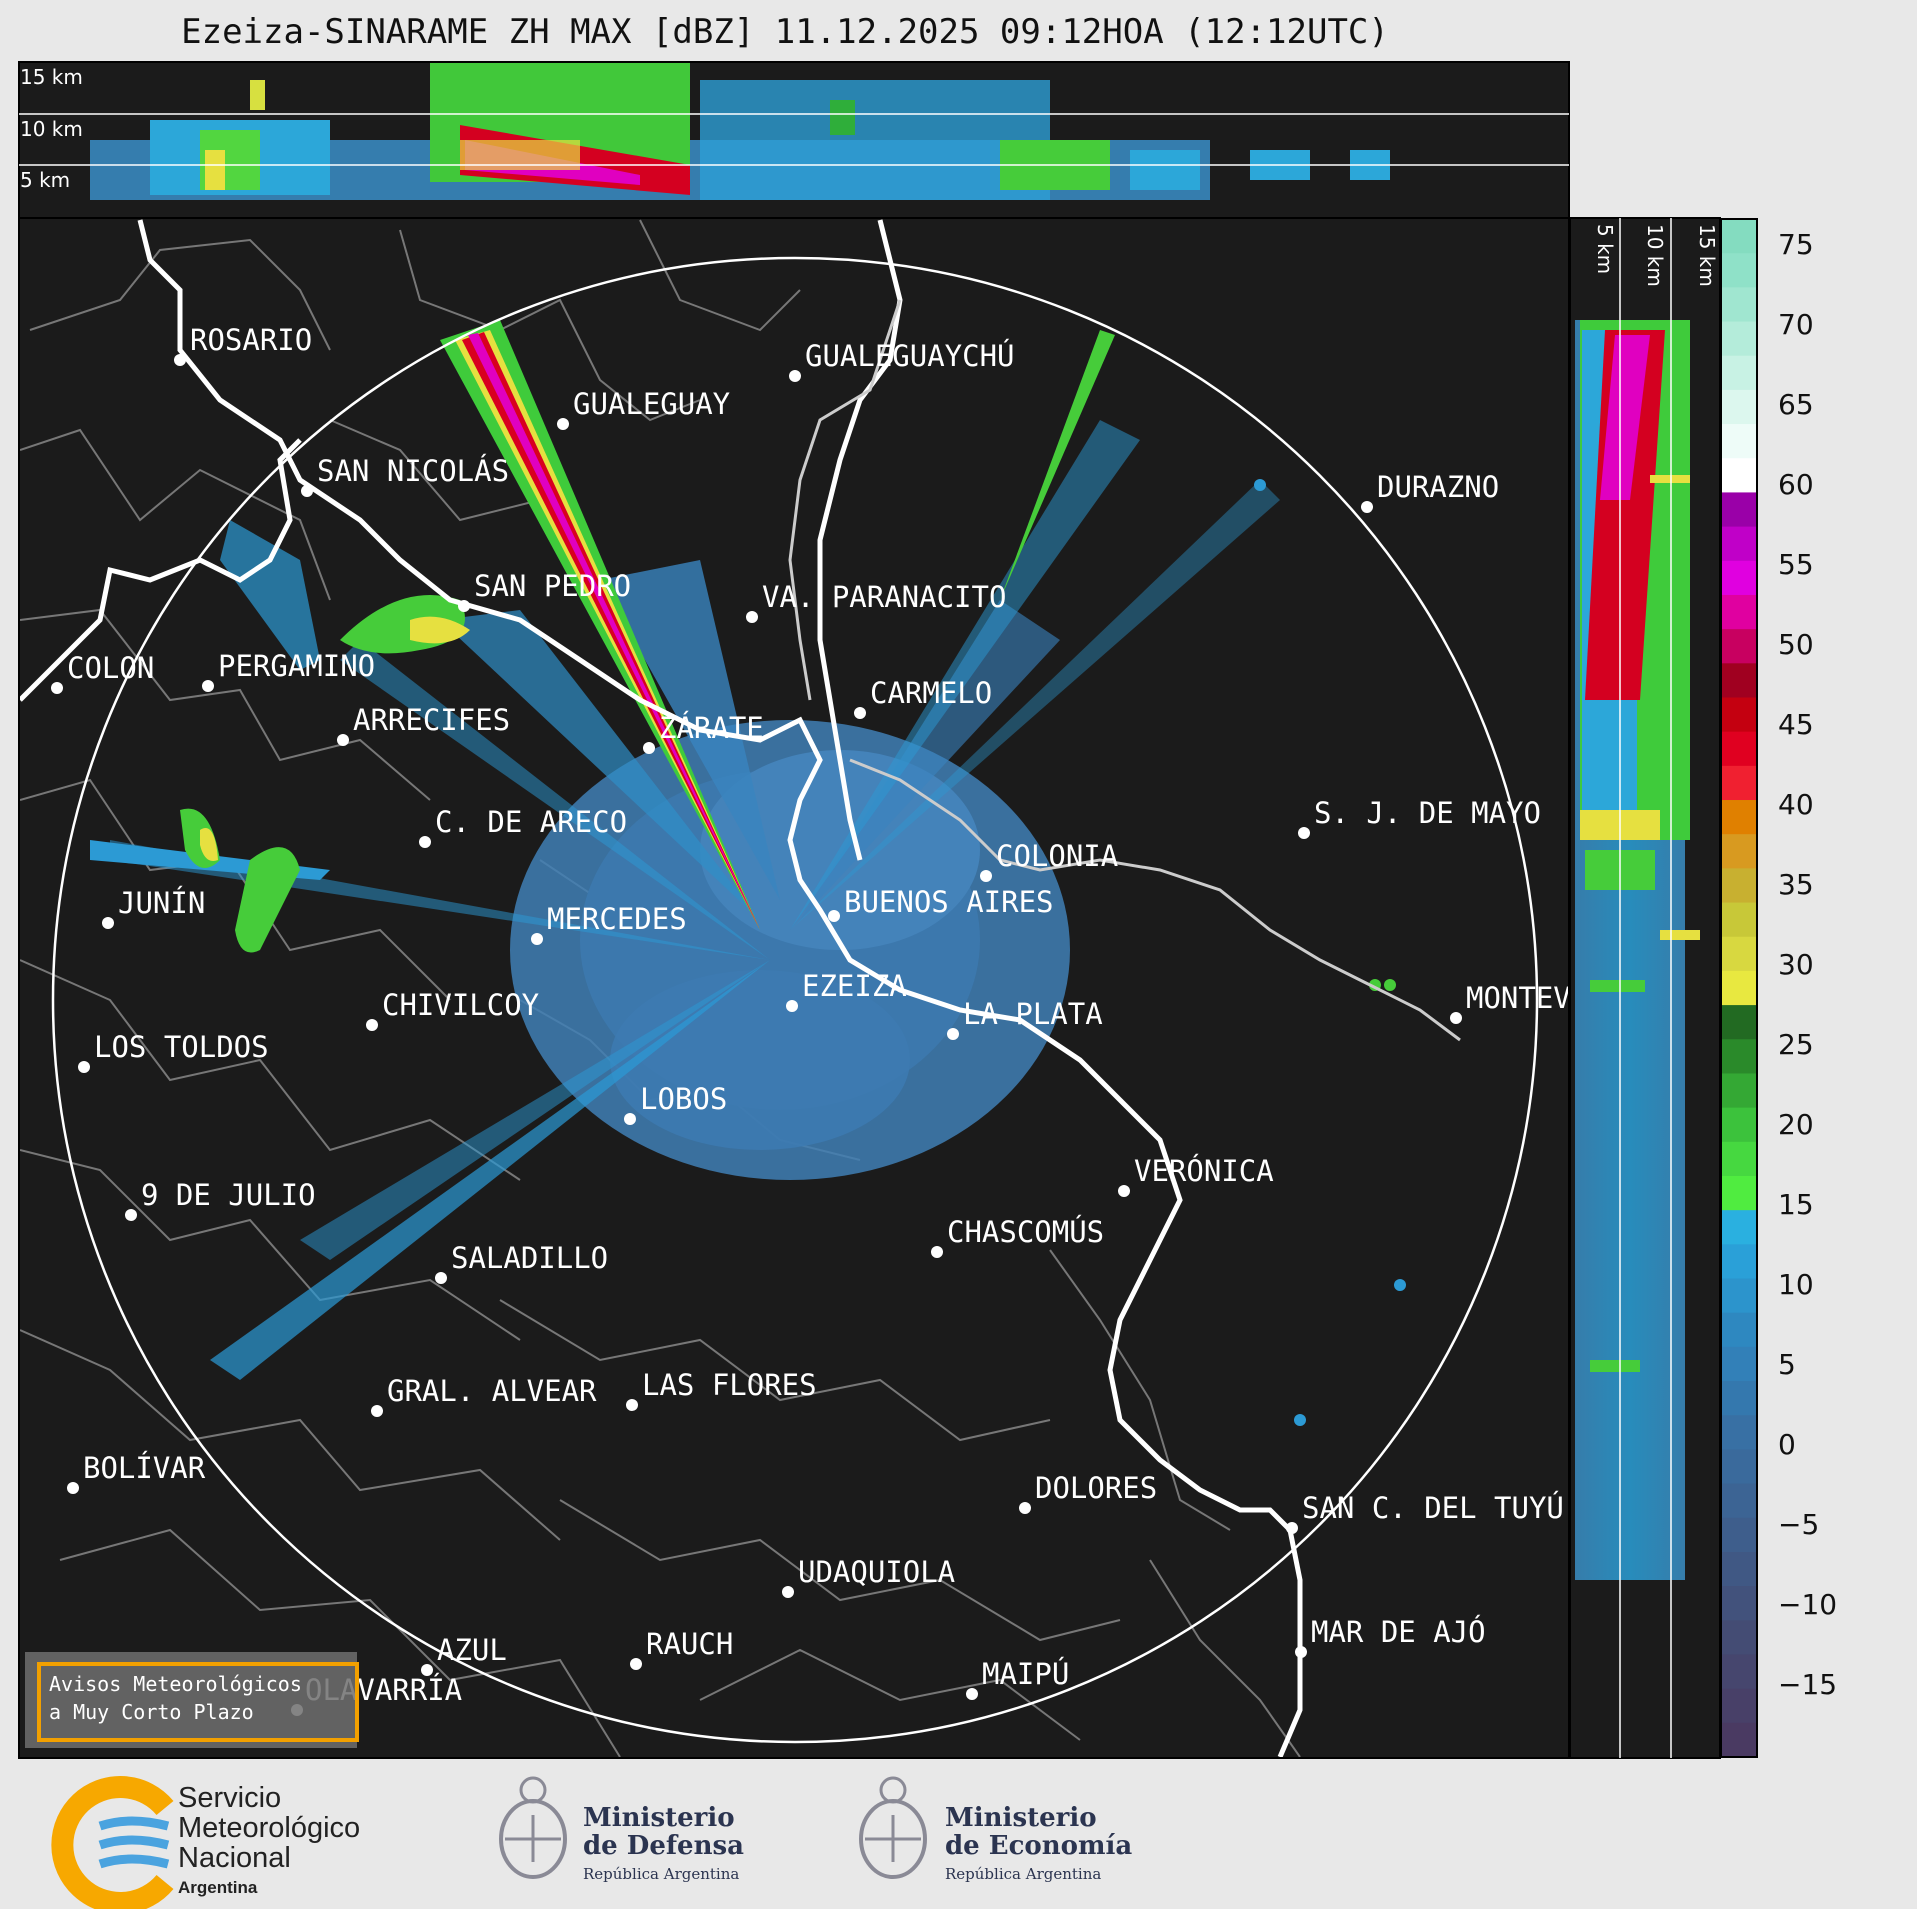 The image size is (1917, 1909). Describe the element at coordinates (1096, 1488) in the screenshot. I see `place-label-dolores: DOLORES` at that location.